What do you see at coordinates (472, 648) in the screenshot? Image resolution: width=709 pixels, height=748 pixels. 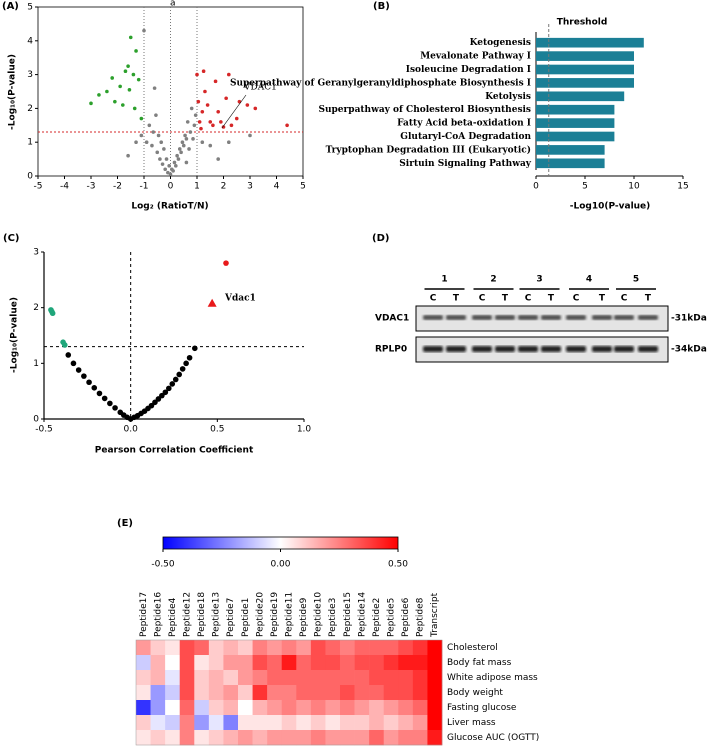 I see `row-label: Cholesterol` at bounding box center [472, 648].